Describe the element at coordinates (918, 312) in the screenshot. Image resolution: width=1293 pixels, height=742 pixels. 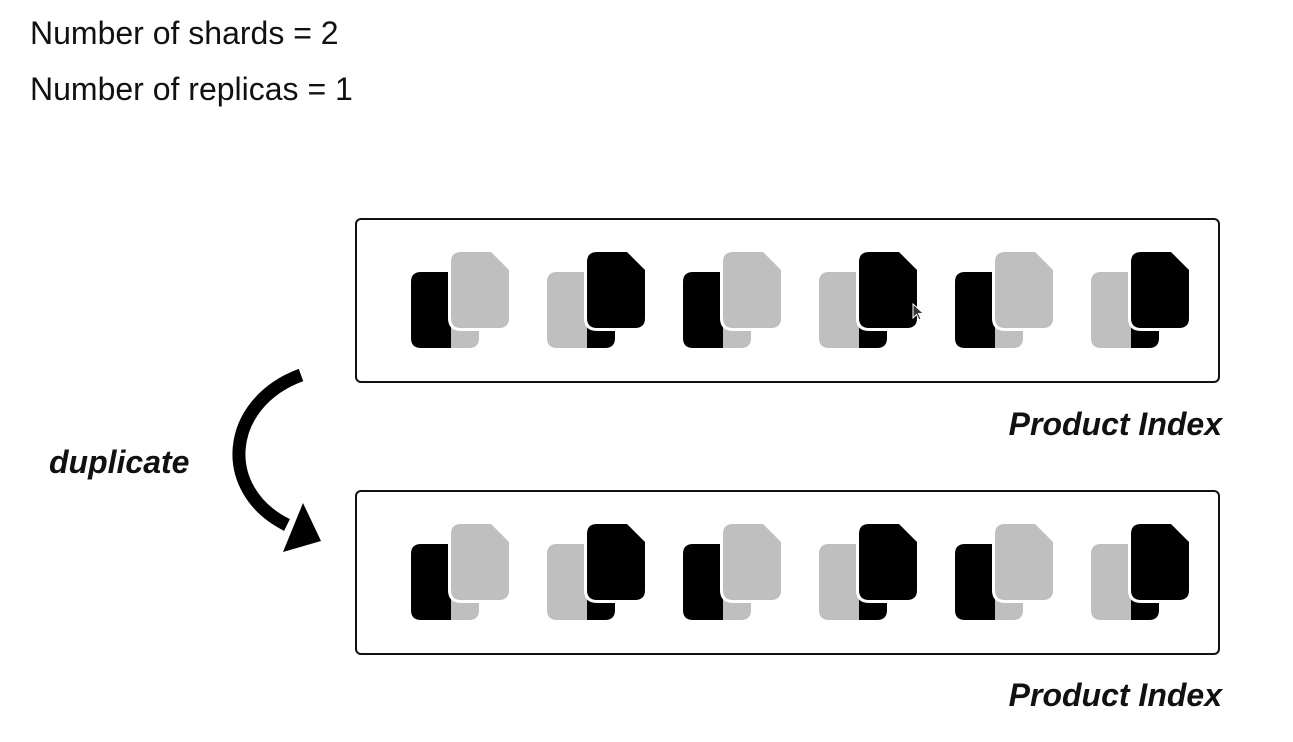
I see `mouse-pointer-icon` at that location.